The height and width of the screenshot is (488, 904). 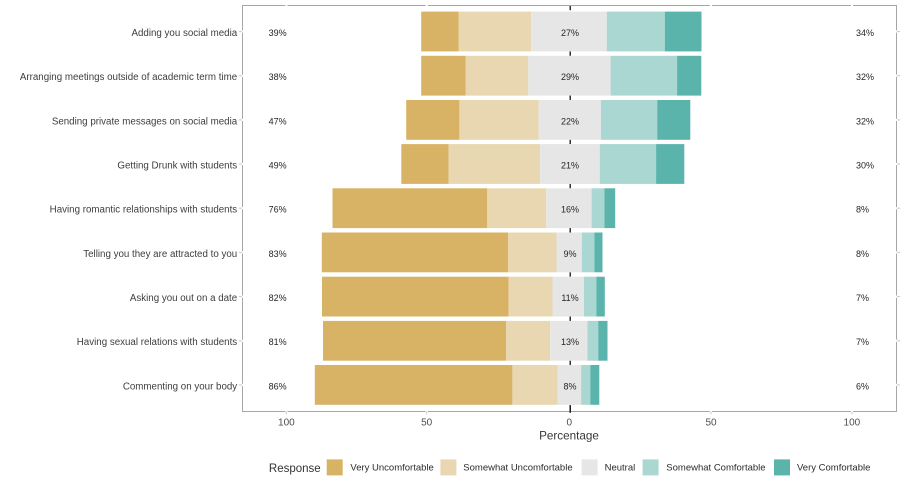 What do you see at coordinates (278, 165) in the screenshot?
I see `svg-text: 49%` at bounding box center [278, 165].